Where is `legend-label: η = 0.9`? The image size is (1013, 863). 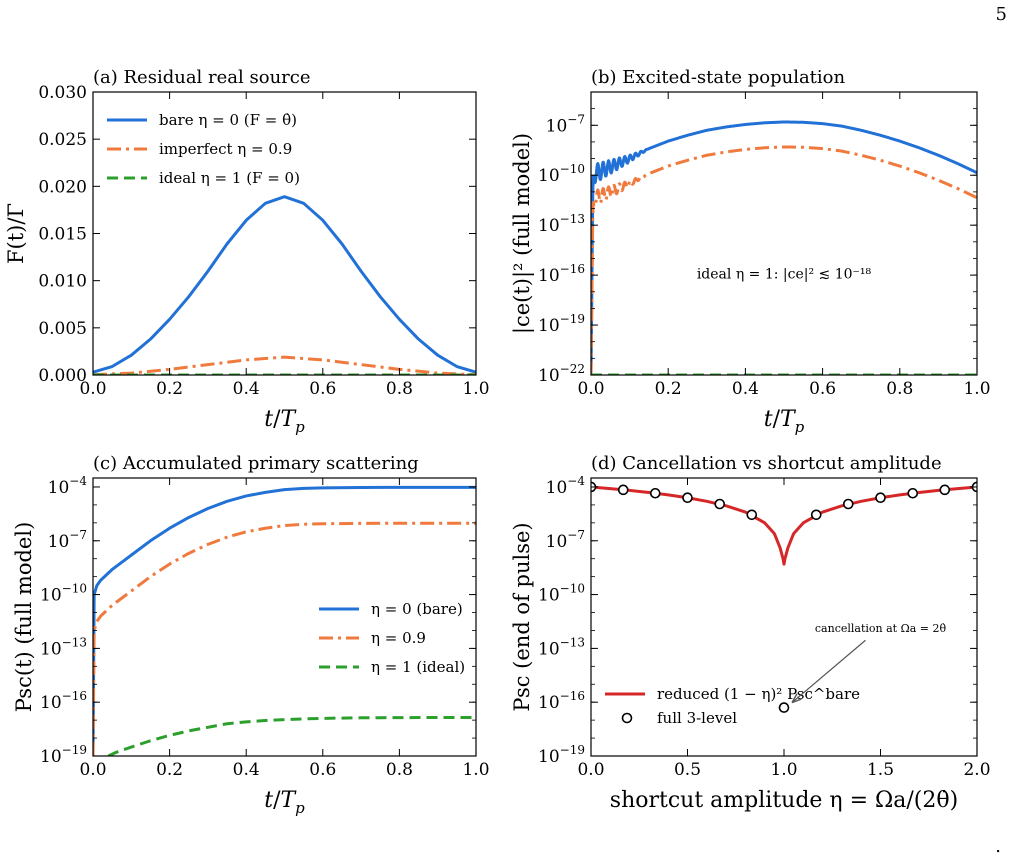
legend-label: η = 0.9 is located at coordinates (398, 638).